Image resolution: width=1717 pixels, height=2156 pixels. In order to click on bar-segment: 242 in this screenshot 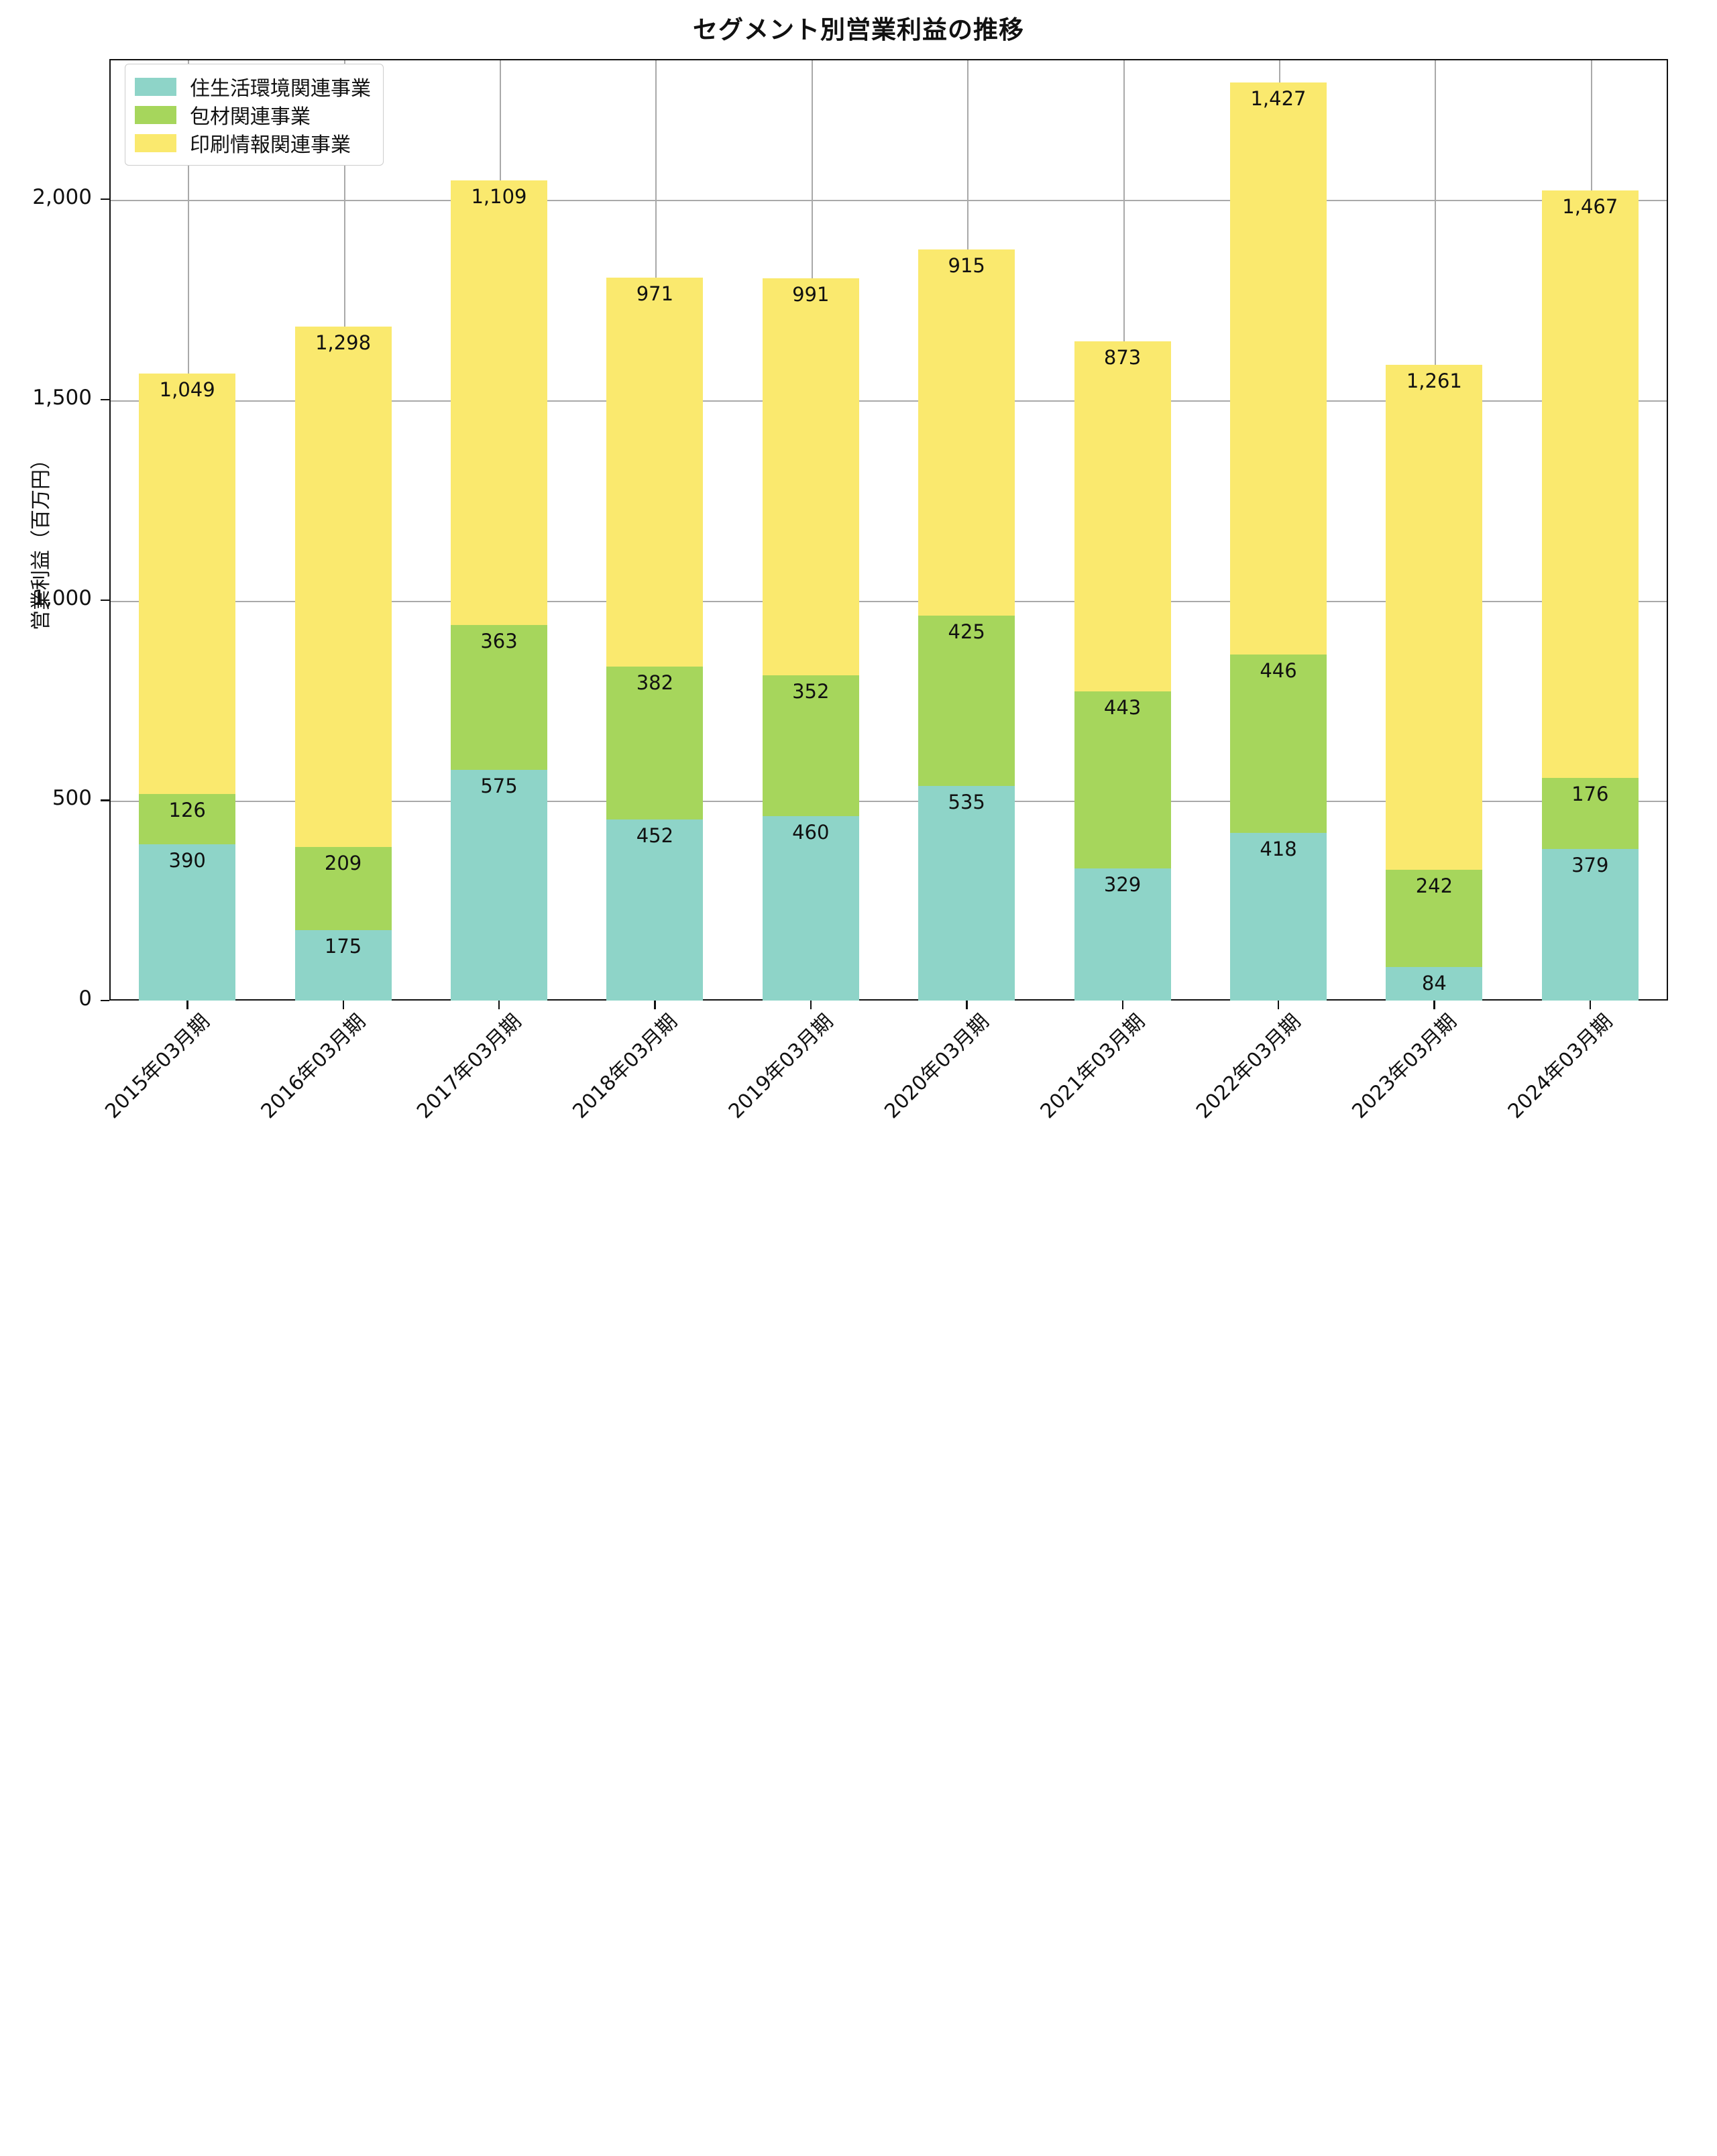, I will do `click(1434, 918)`.